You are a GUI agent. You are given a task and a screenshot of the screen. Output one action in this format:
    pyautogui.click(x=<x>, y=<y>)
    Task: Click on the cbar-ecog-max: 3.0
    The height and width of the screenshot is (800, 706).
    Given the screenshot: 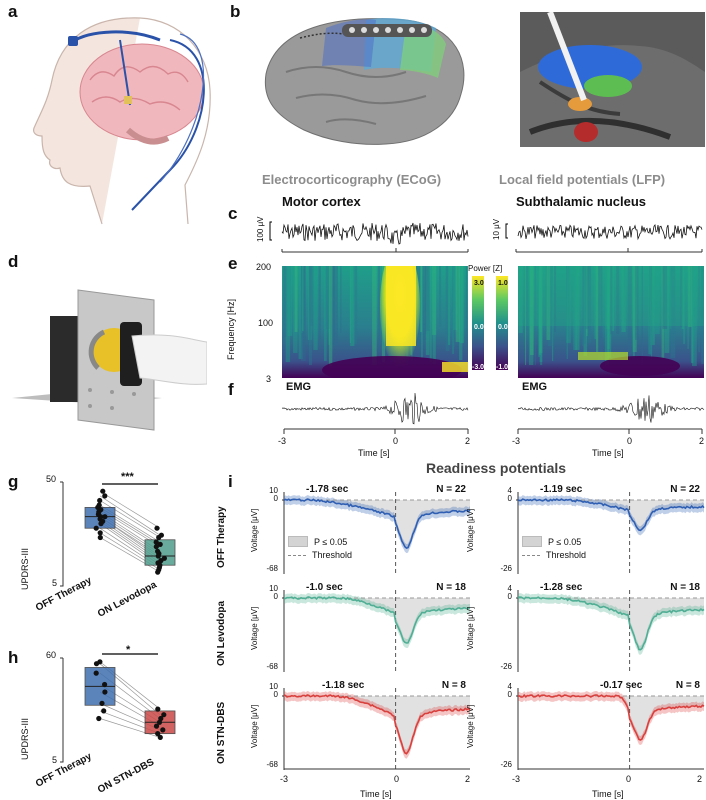 What is the action you would take?
    pyautogui.click(x=479, y=283)
    